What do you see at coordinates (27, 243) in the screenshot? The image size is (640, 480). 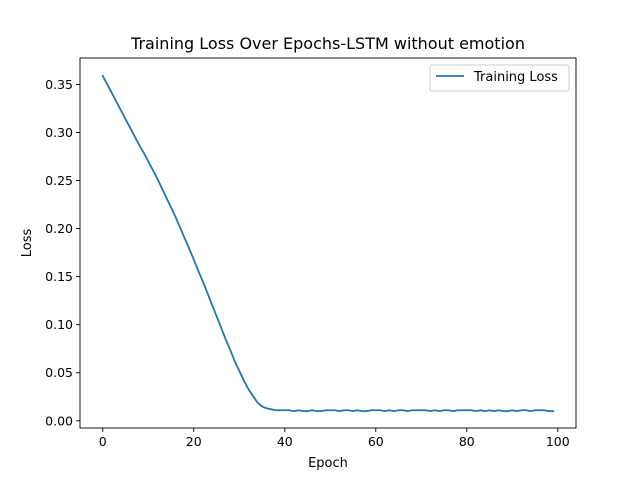 I see `y-axis-label: Loss` at bounding box center [27, 243].